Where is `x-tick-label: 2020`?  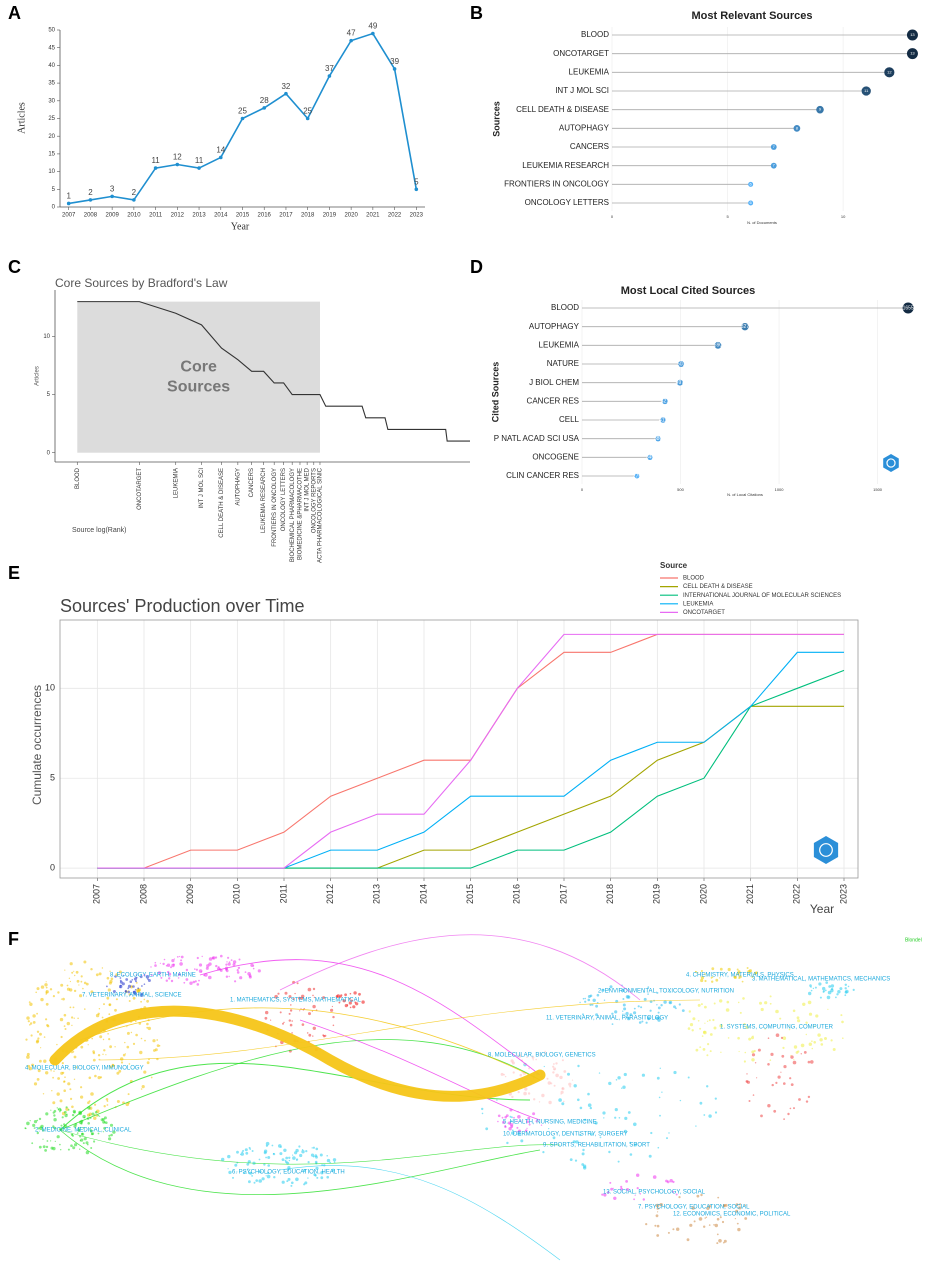 x-tick-label: 2020 is located at coordinates (703, 894).